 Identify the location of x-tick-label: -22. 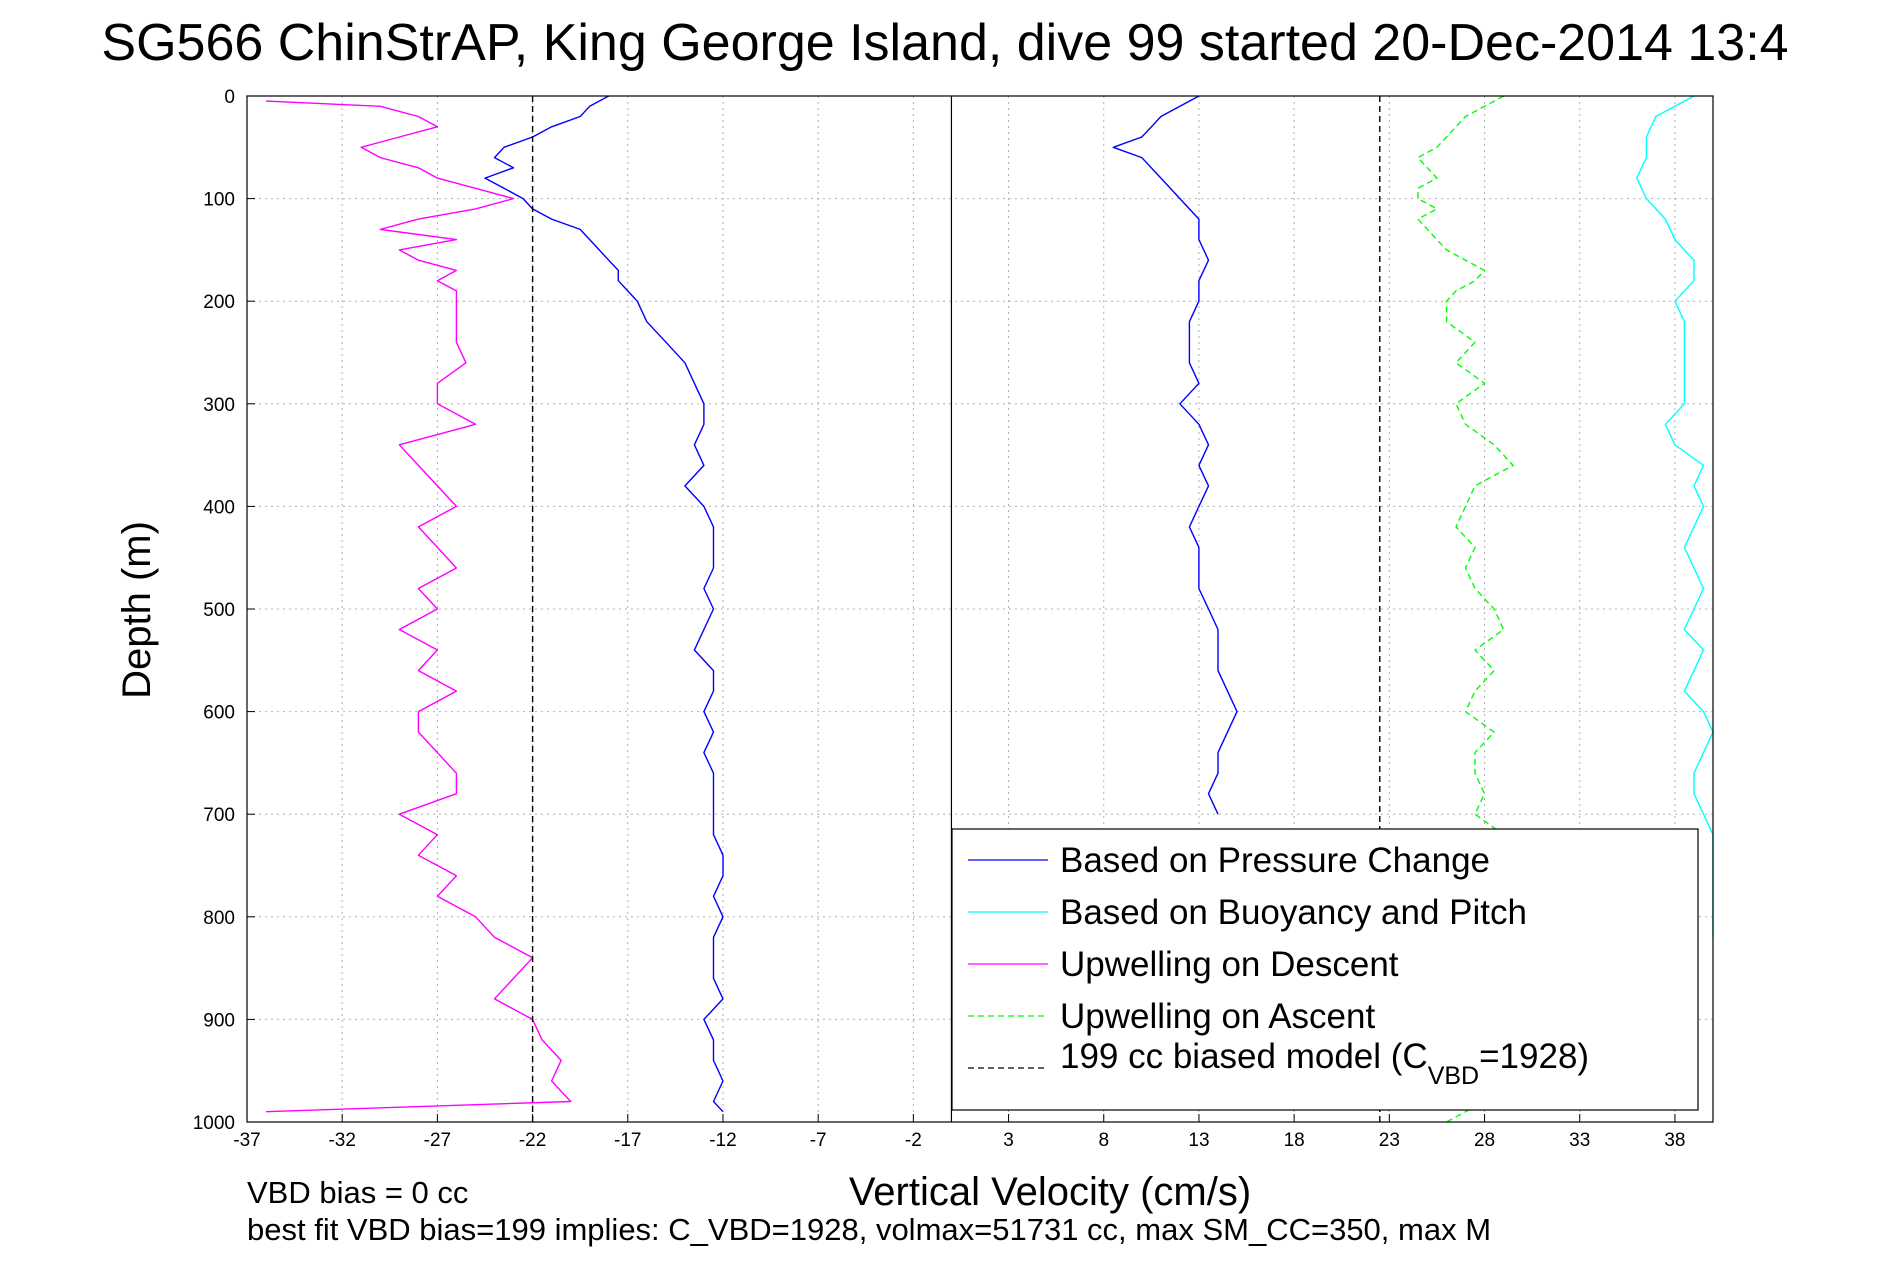
(532, 1140).